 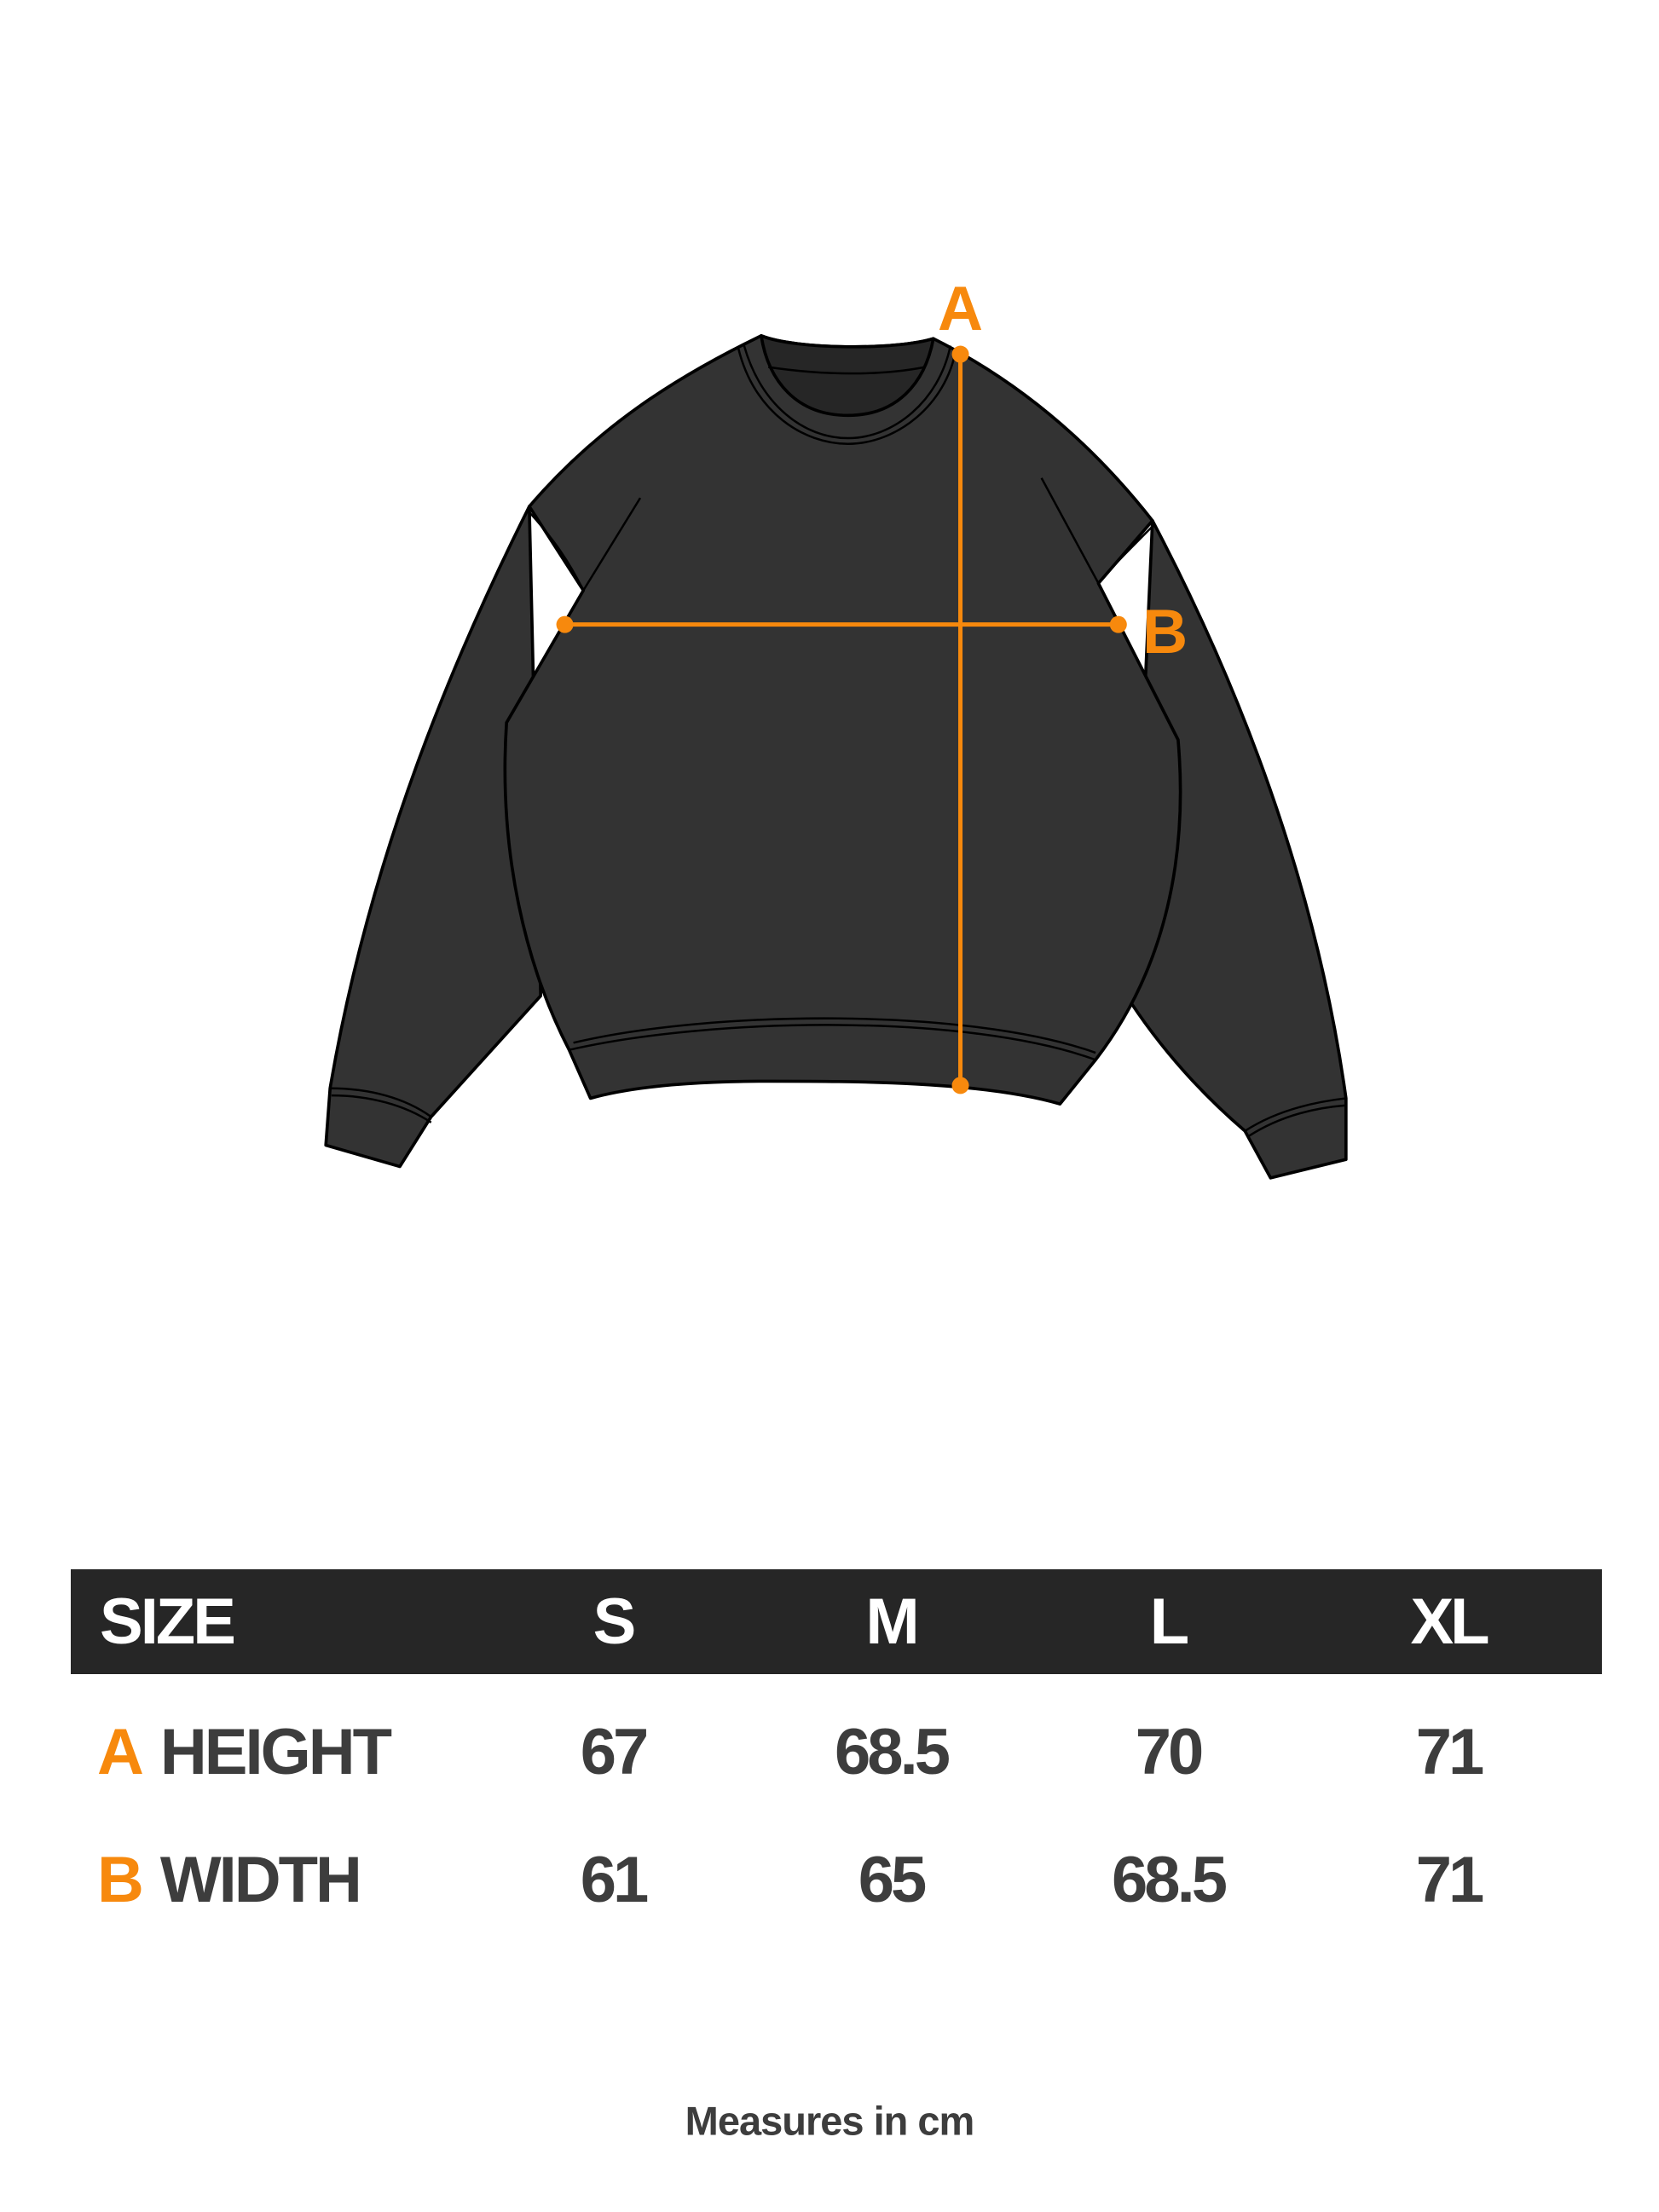 I want to click on units-note: Measures in cm, so click(x=830, y=2121).